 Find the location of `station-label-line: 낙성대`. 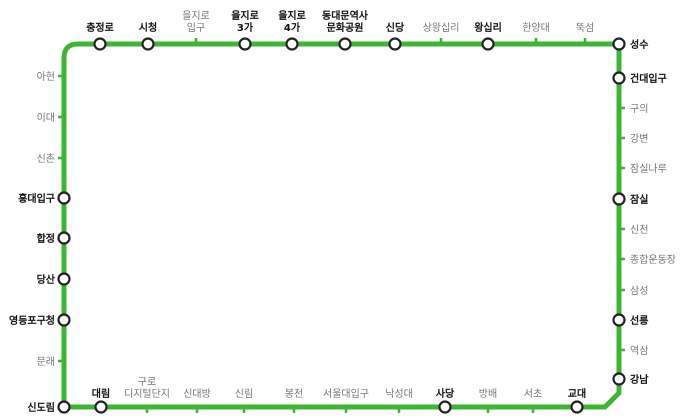

station-label-line: 낙성대 is located at coordinates (399, 394).